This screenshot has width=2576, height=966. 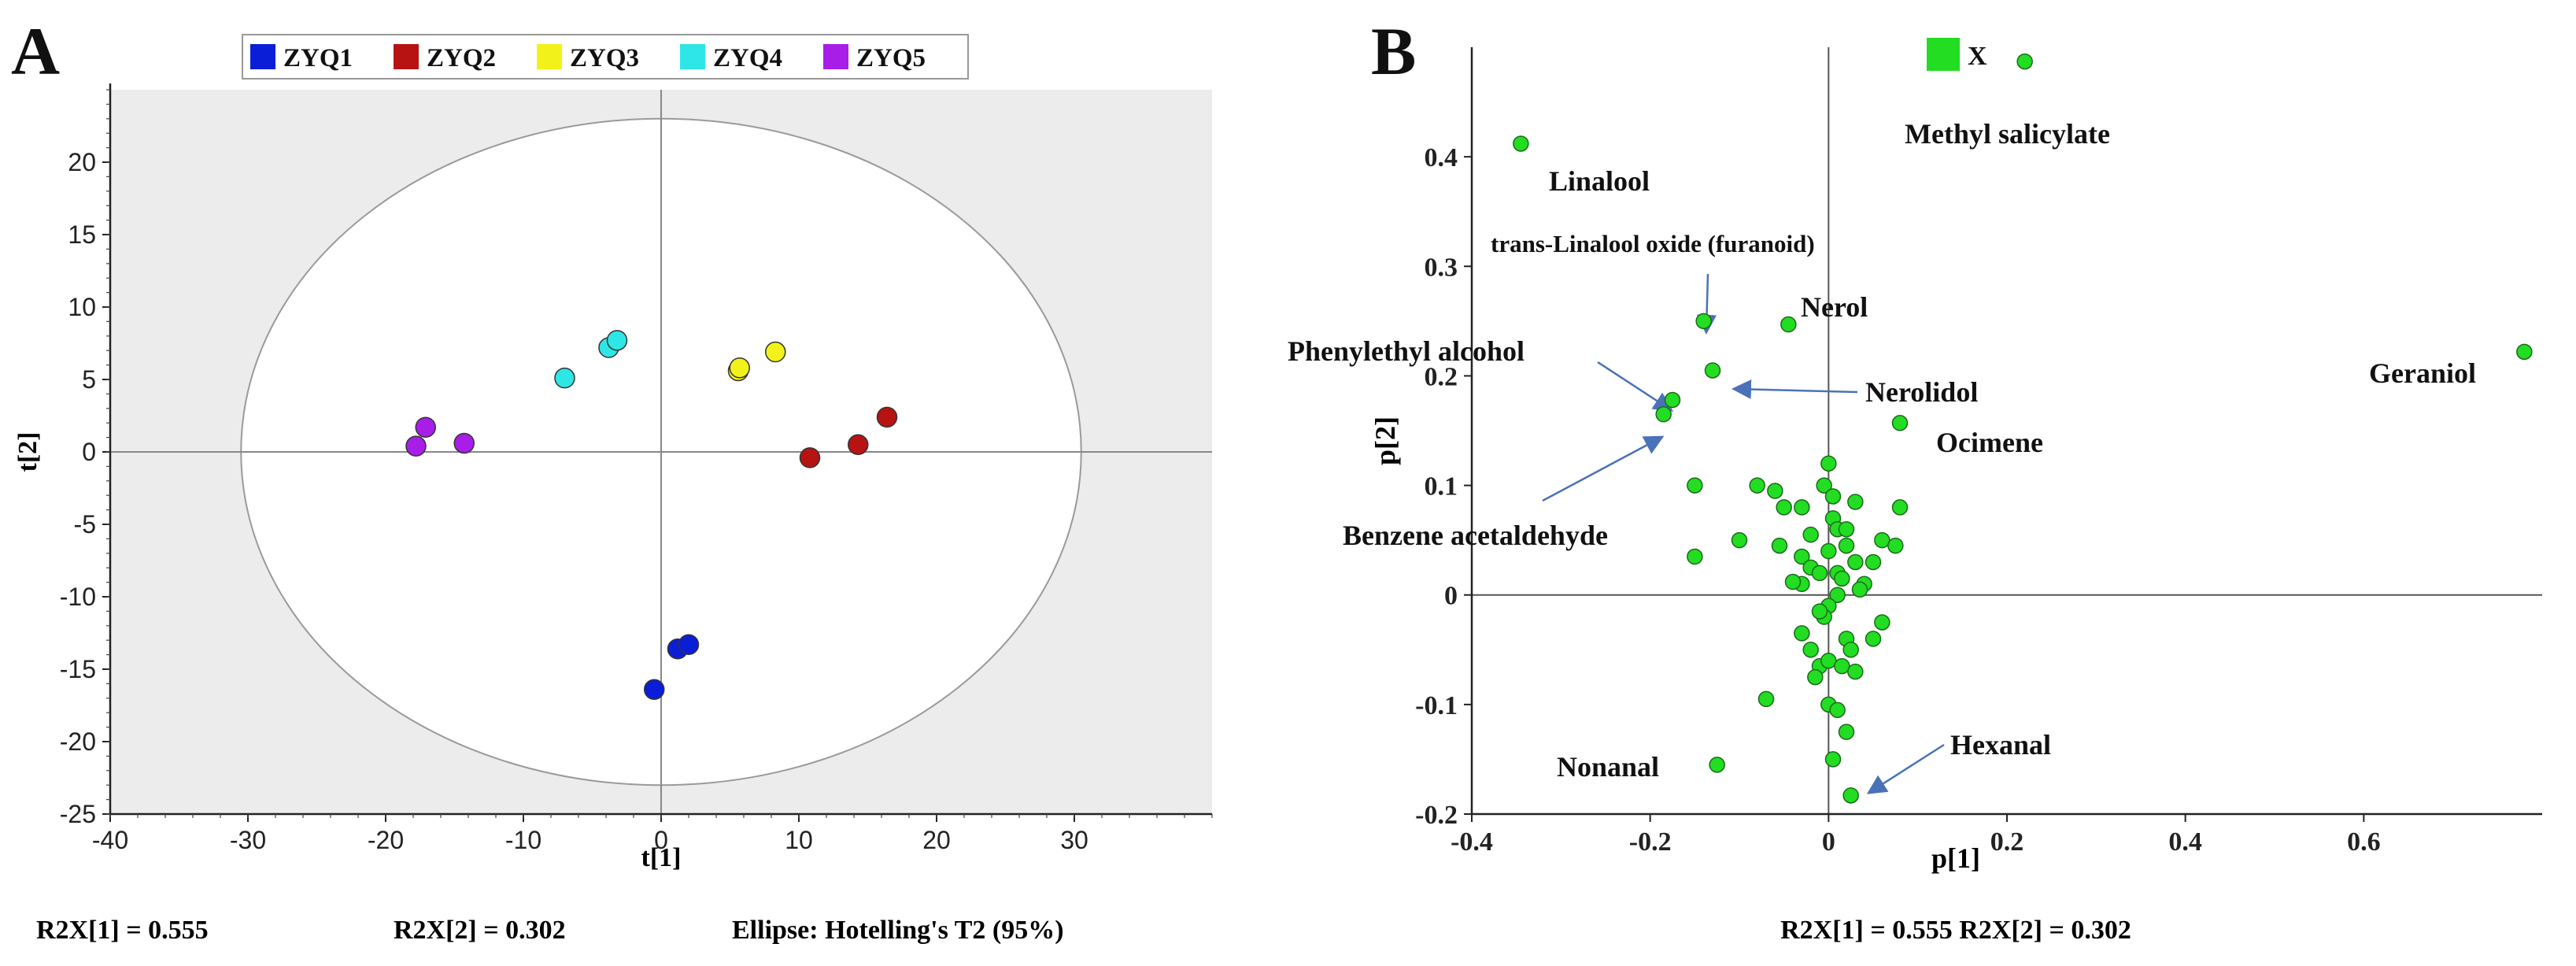 I want to click on annotation-phenylethyl-alcohol: Phenylethyl alcohol, so click(x=1406, y=351).